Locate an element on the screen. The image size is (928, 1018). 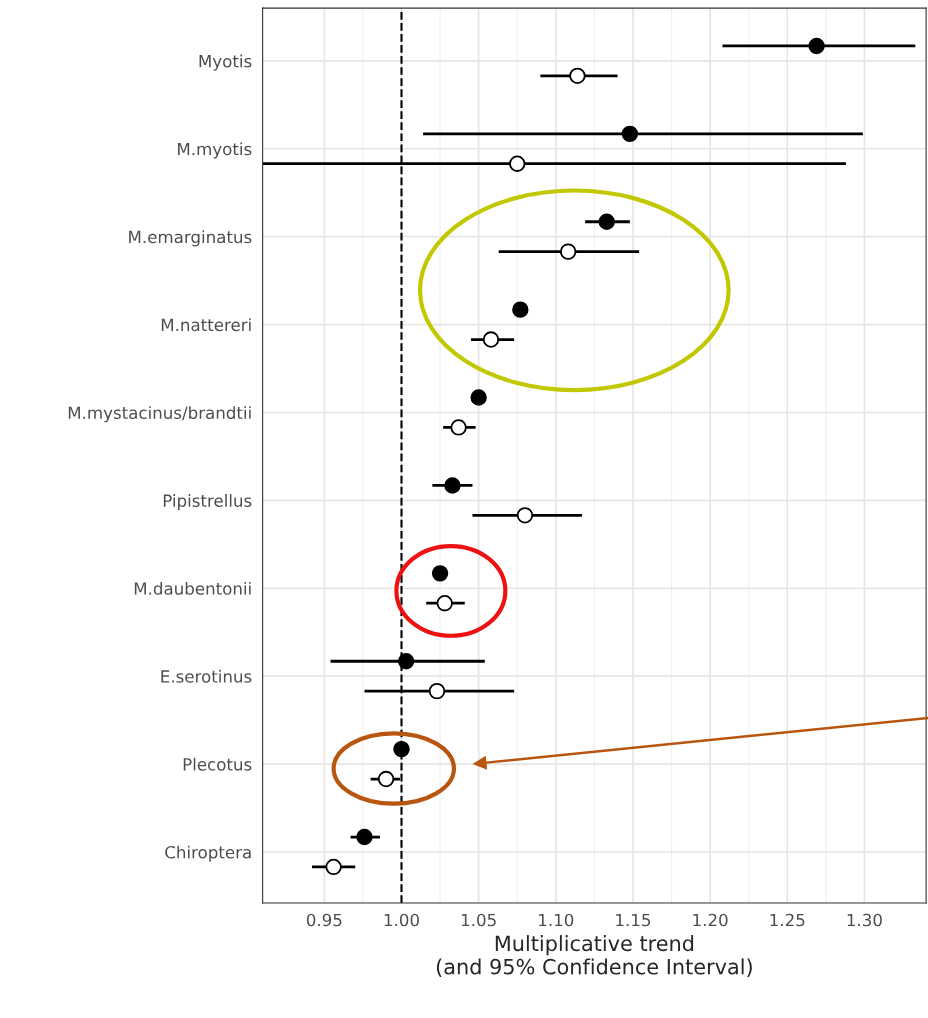
y-tick-label: M.daubentonii is located at coordinates (192, 588).